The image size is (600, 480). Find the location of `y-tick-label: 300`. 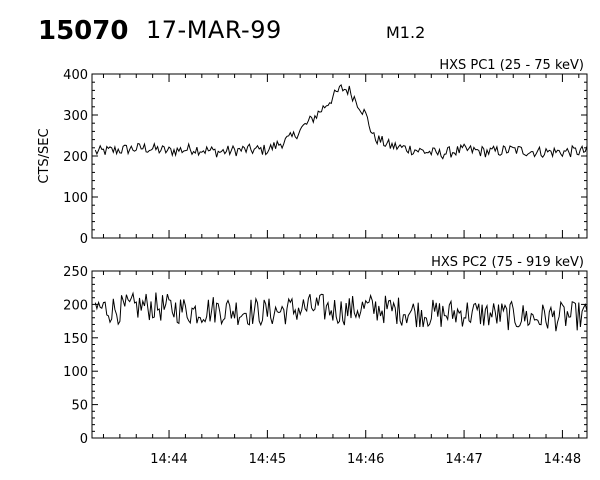

y-tick-label: 300 is located at coordinates (75, 116).